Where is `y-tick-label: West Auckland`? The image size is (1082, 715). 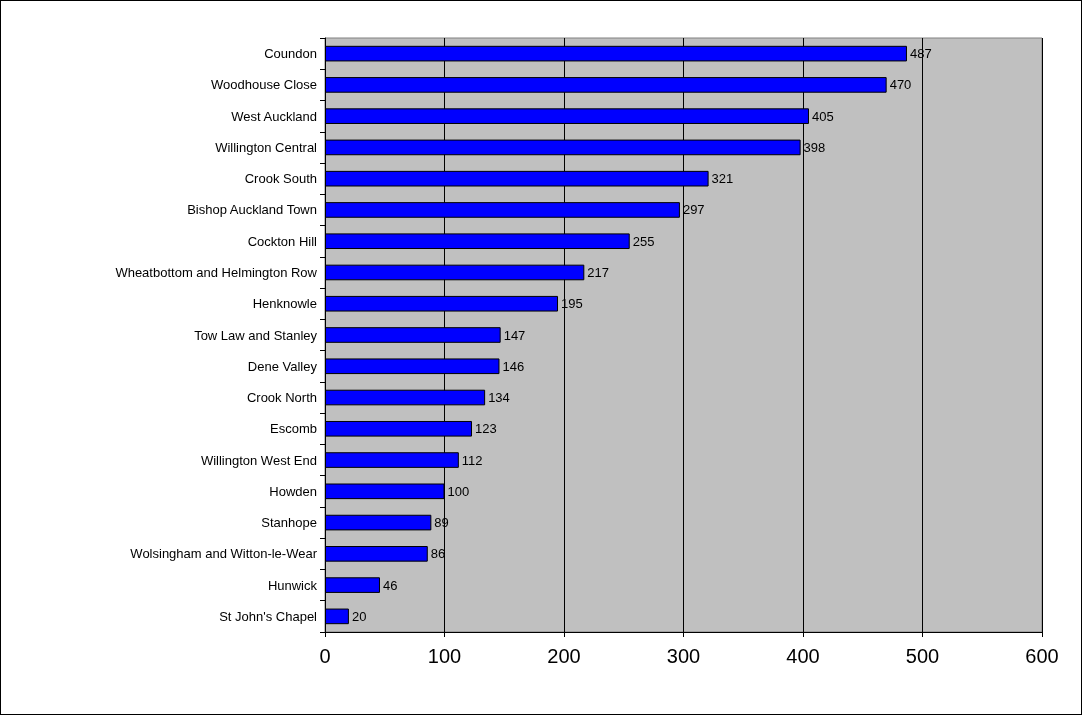
y-tick-label: West Auckland is located at coordinates (274, 116).